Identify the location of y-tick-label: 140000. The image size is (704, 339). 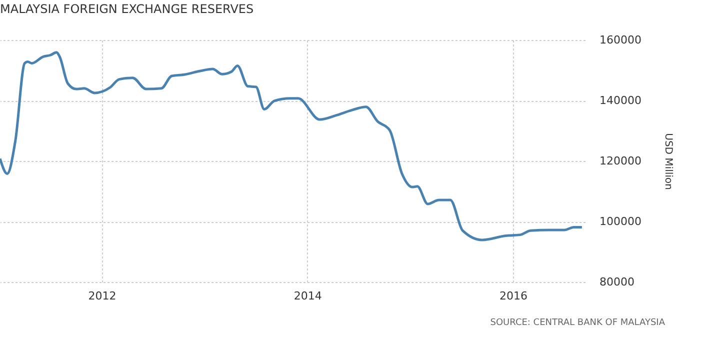
(621, 100).